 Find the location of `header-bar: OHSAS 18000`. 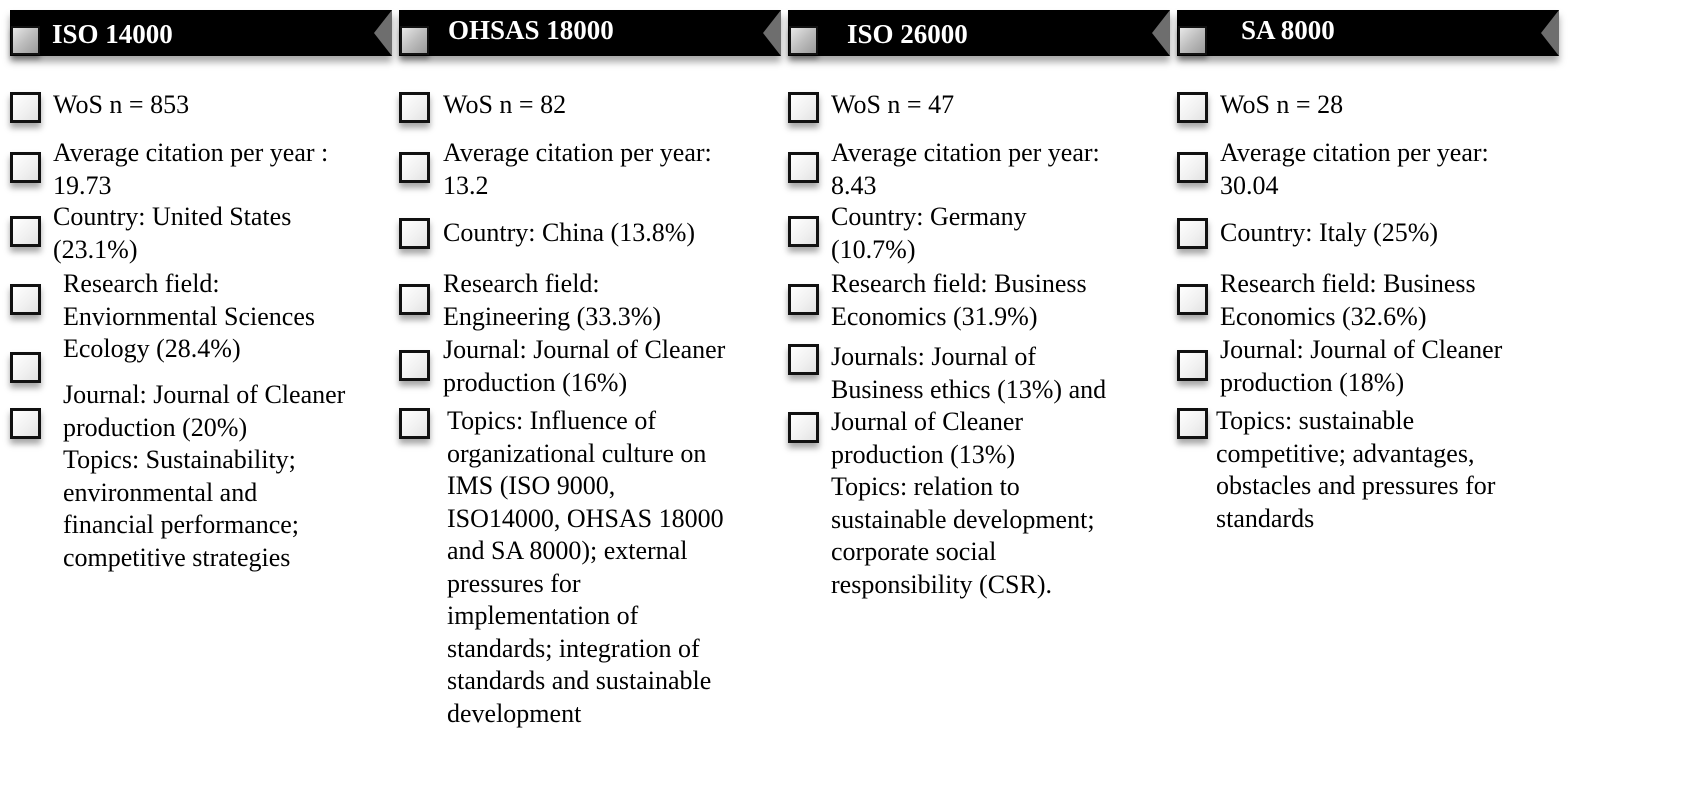

header-bar: OHSAS 18000 is located at coordinates (590, 33).